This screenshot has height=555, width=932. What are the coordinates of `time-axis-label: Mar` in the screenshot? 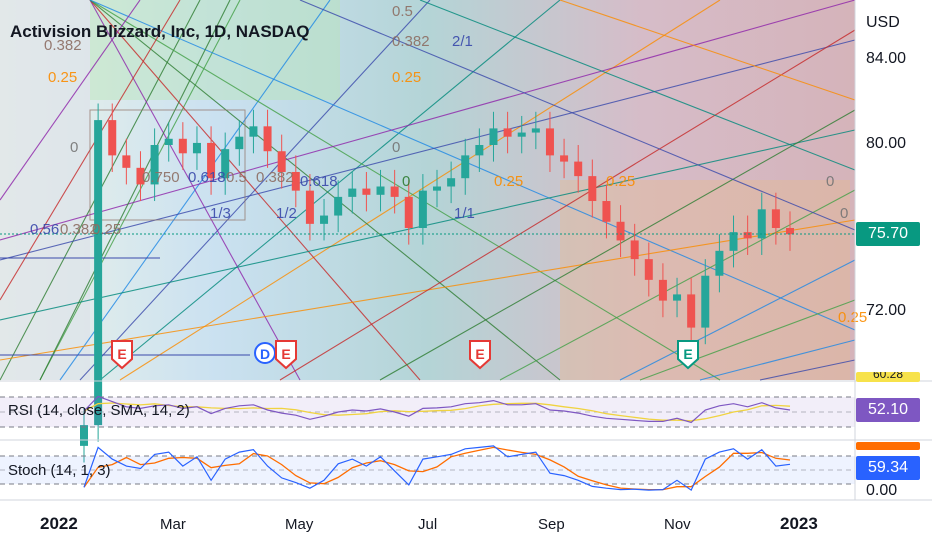 It's located at (173, 524).